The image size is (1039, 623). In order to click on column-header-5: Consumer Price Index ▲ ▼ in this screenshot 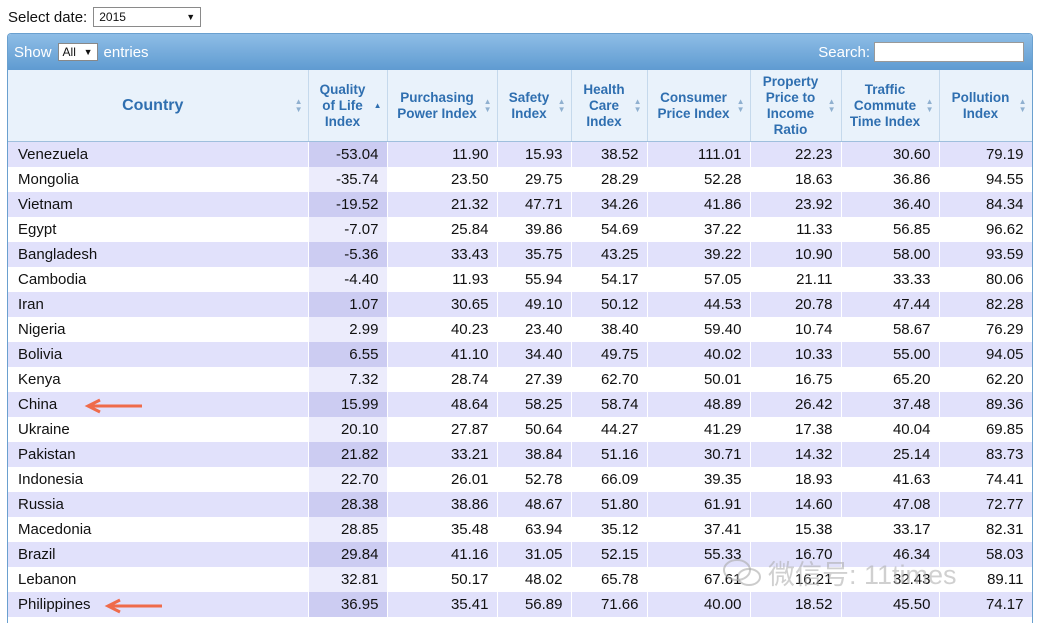, I will do `click(699, 106)`.